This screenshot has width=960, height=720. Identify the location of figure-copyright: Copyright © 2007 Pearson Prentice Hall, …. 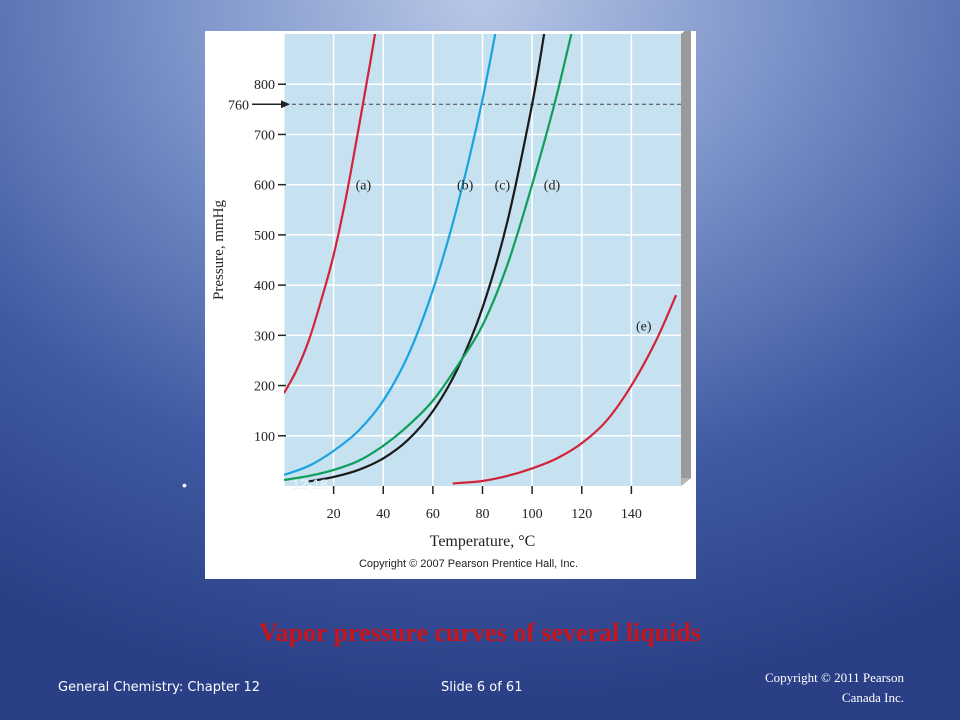
(468, 564).